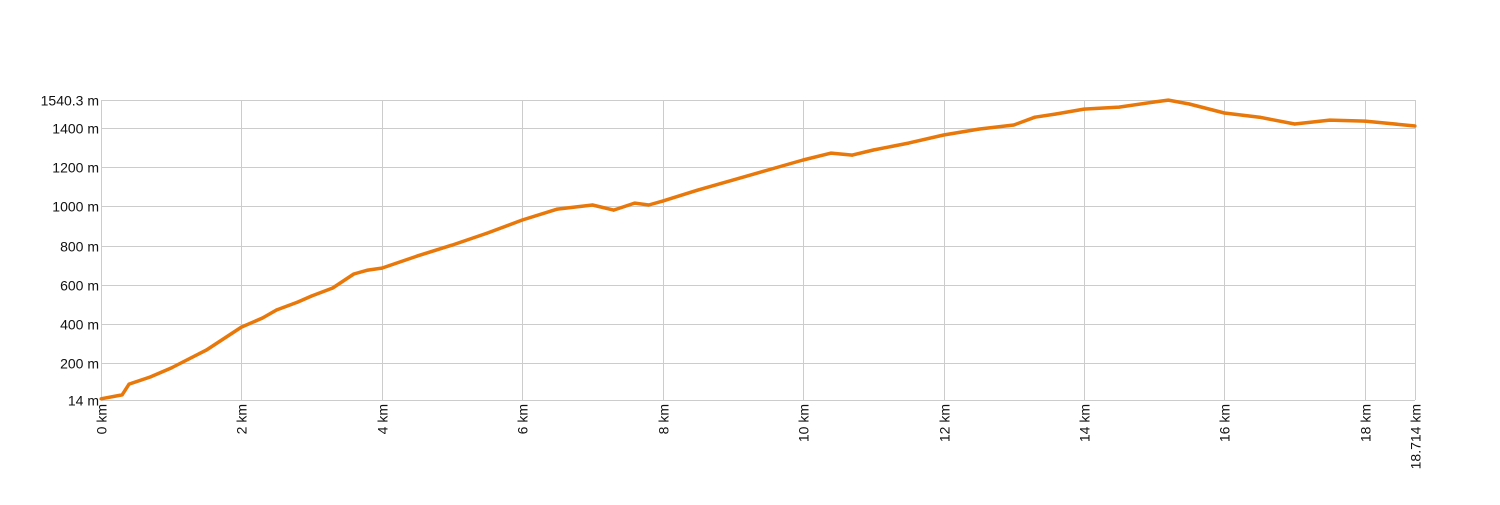 This screenshot has width=1500, height=505. Describe the element at coordinates (664, 419) in the screenshot. I see `x-tick-label: 8 km` at that location.